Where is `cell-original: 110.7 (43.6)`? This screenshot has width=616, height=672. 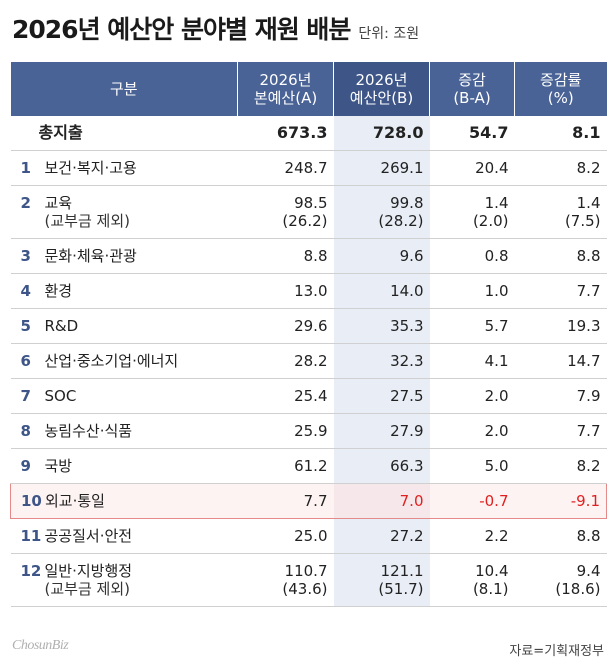 cell-original: 110.7 (43.6) is located at coordinates (285, 580).